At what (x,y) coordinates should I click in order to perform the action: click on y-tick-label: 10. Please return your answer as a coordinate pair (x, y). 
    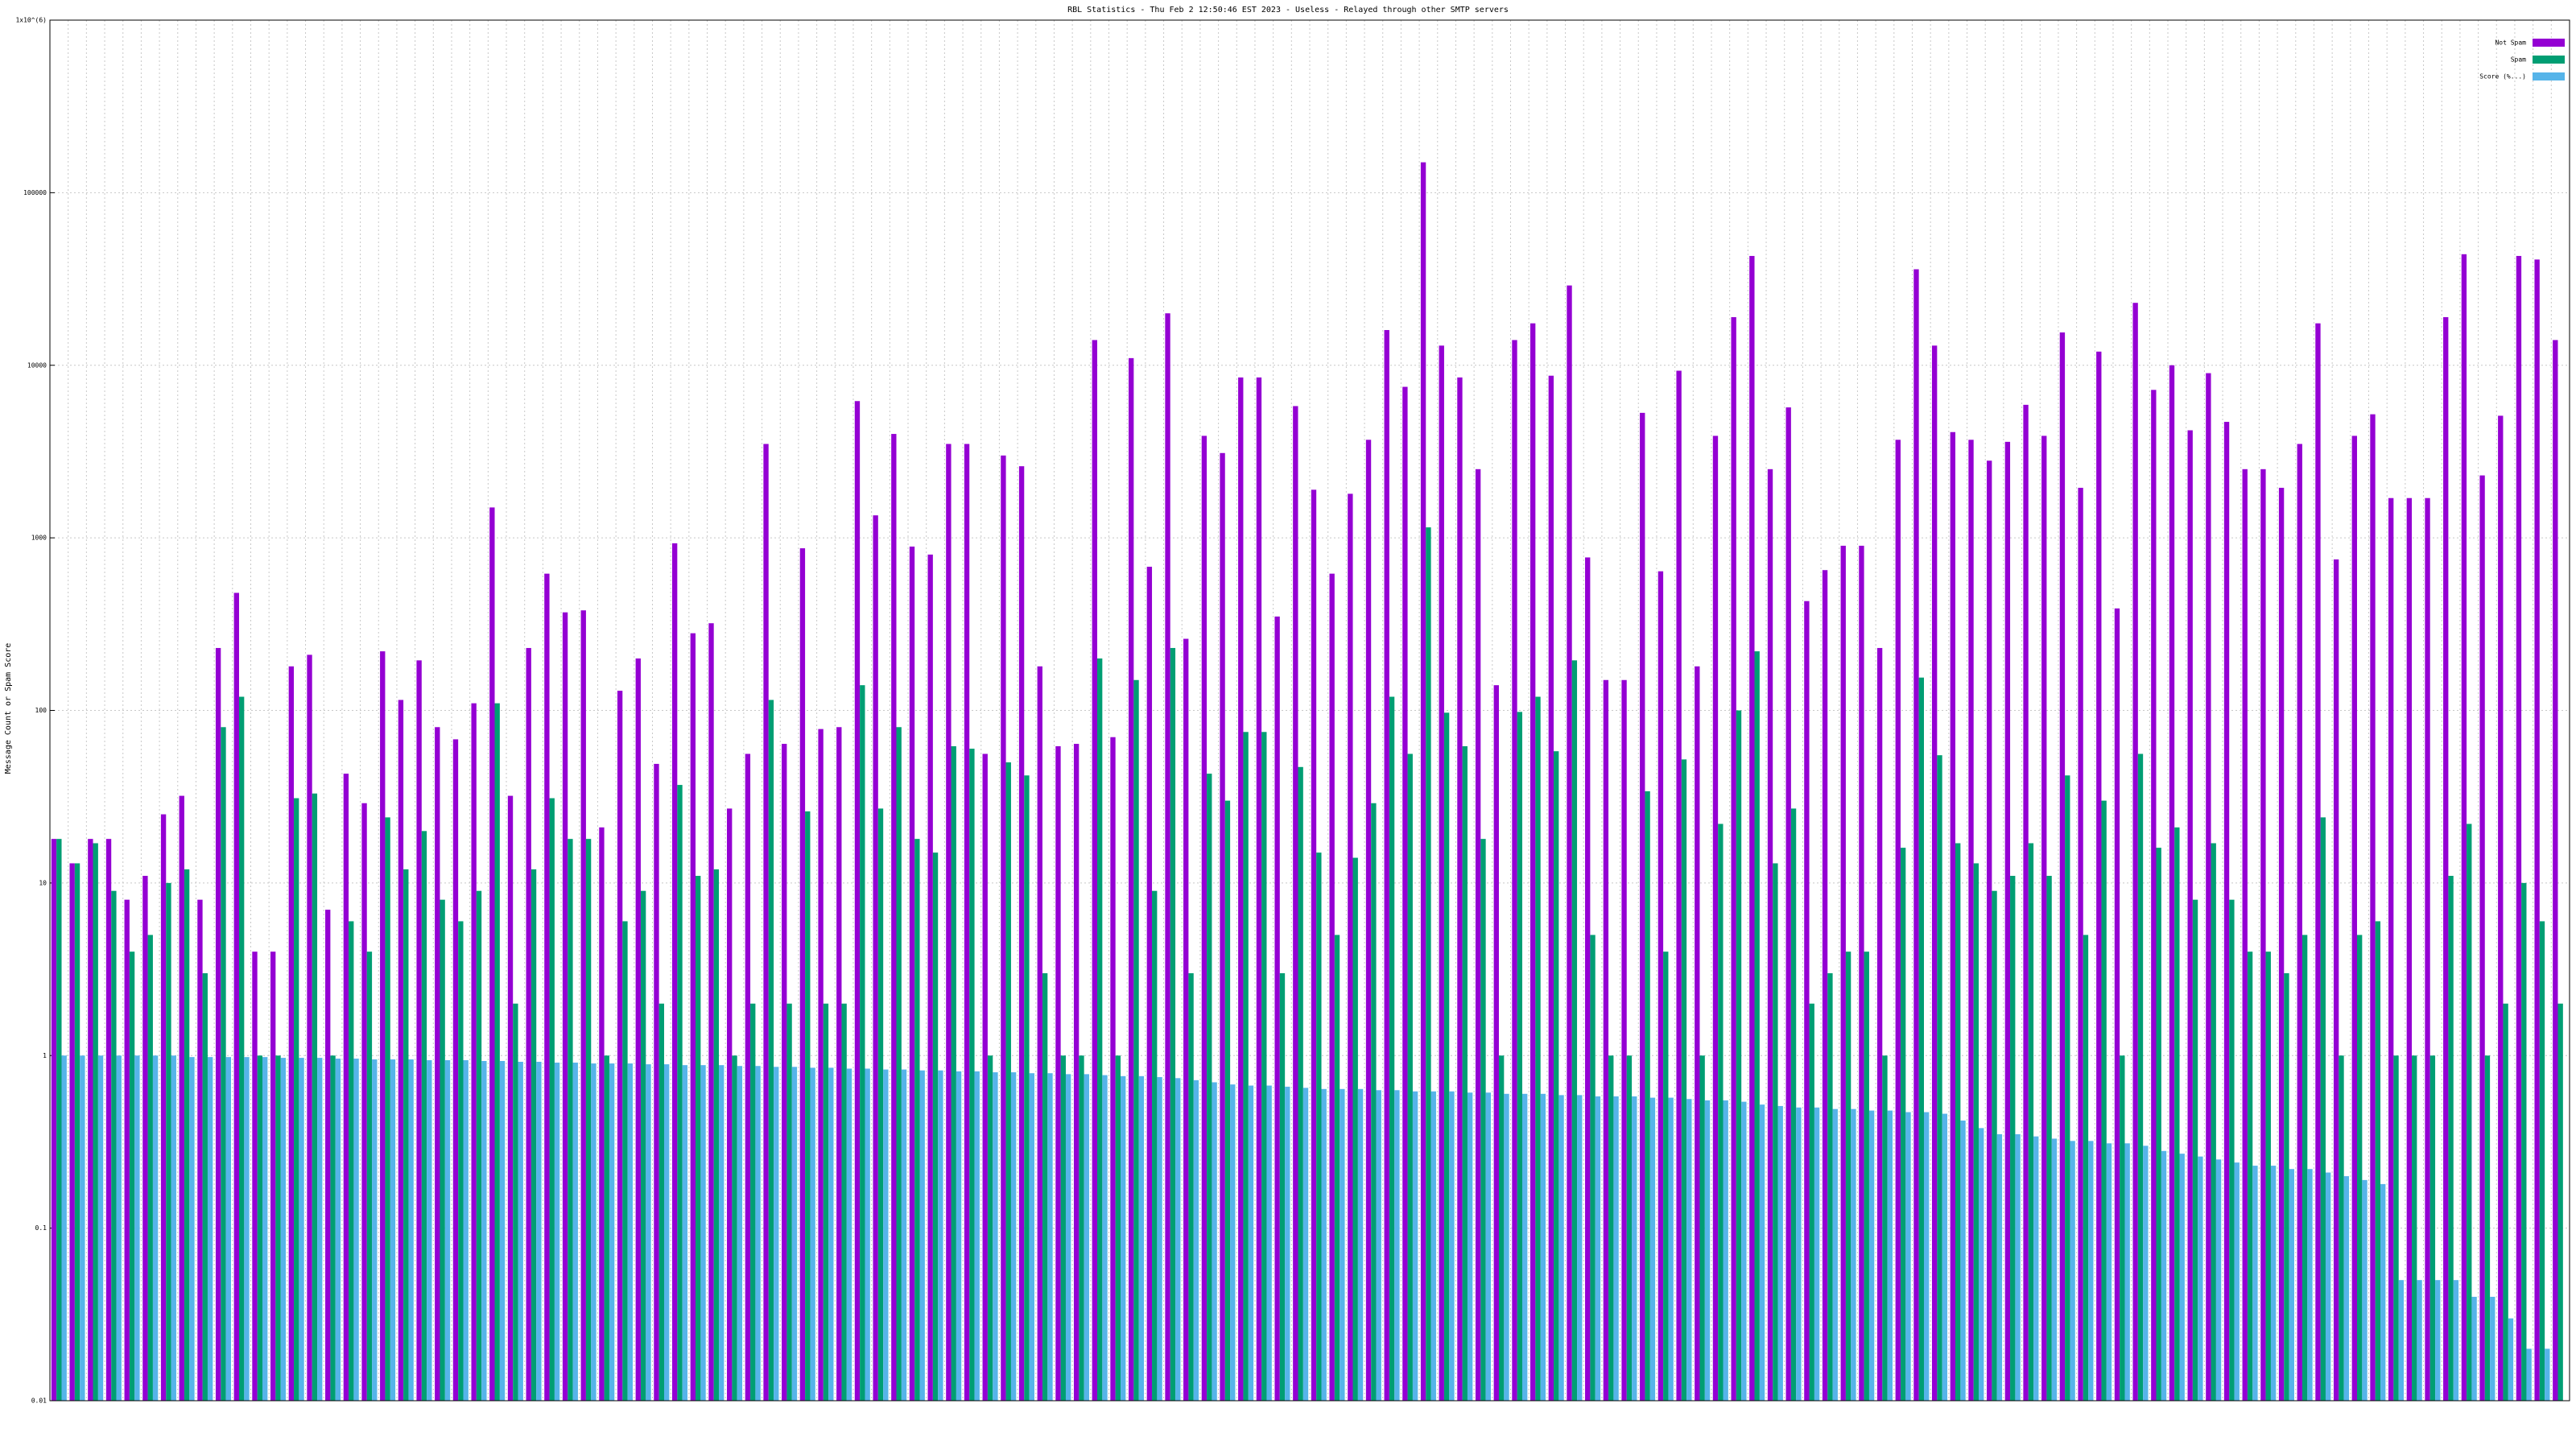
    Looking at the image, I should click on (43, 883).